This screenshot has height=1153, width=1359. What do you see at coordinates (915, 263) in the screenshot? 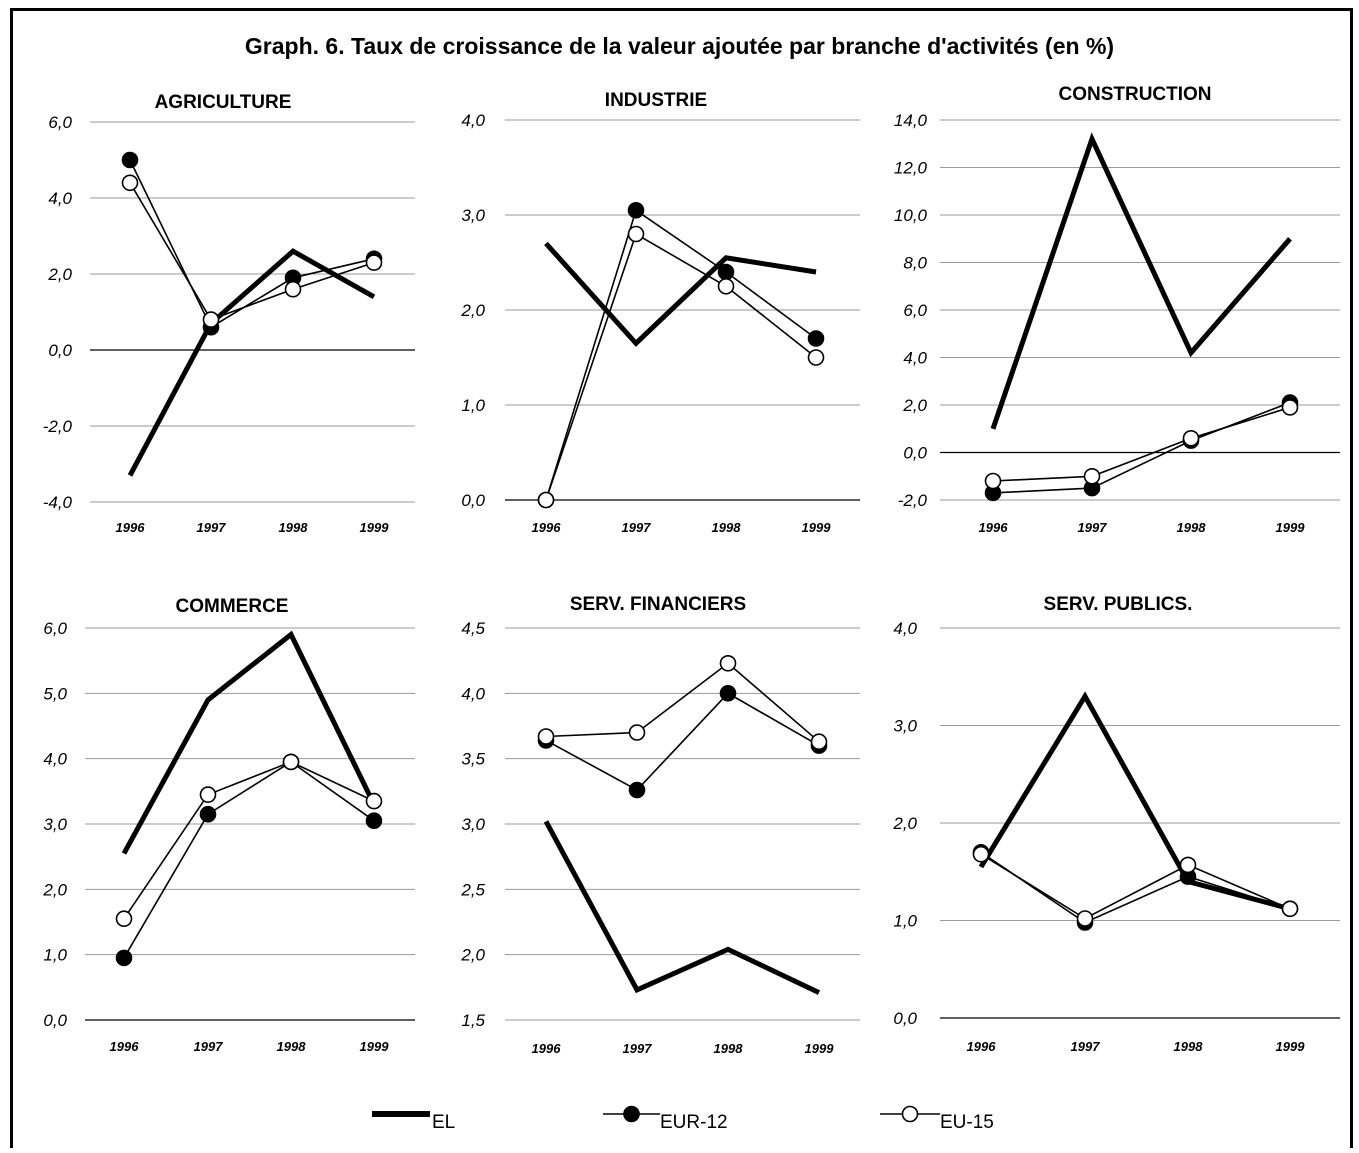
I see `y-tick-label: 8,0` at bounding box center [915, 263].